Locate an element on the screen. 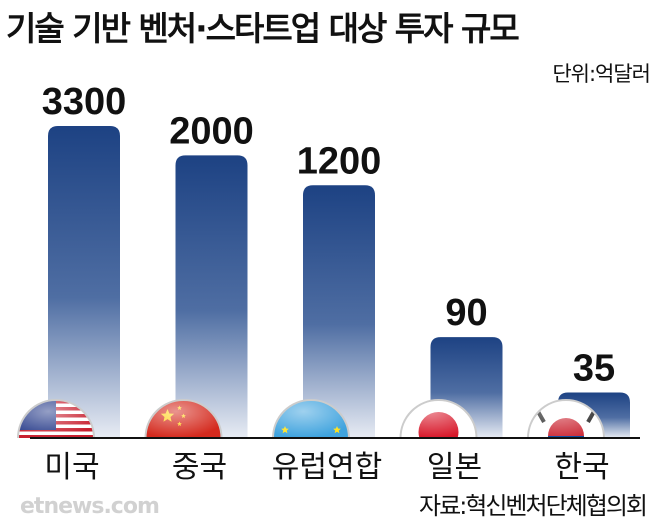  source-label: 자료:혁신벤처단체협의회 is located at coordinates (533, 506).